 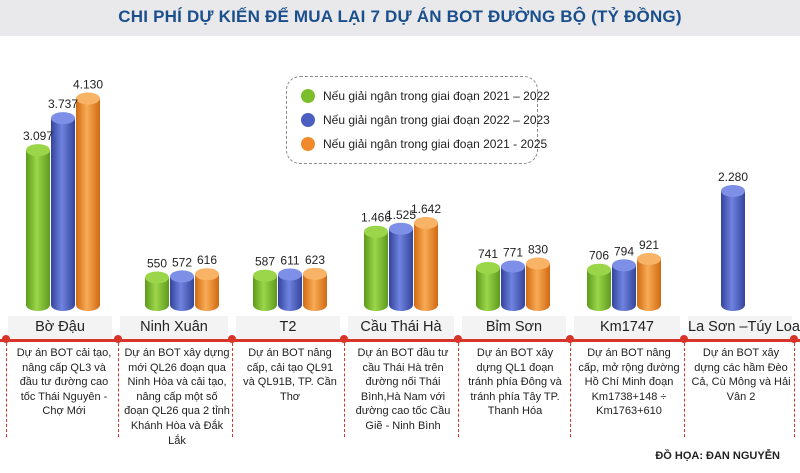 I want to click on value-label: 616, so click(x=207, y=260).